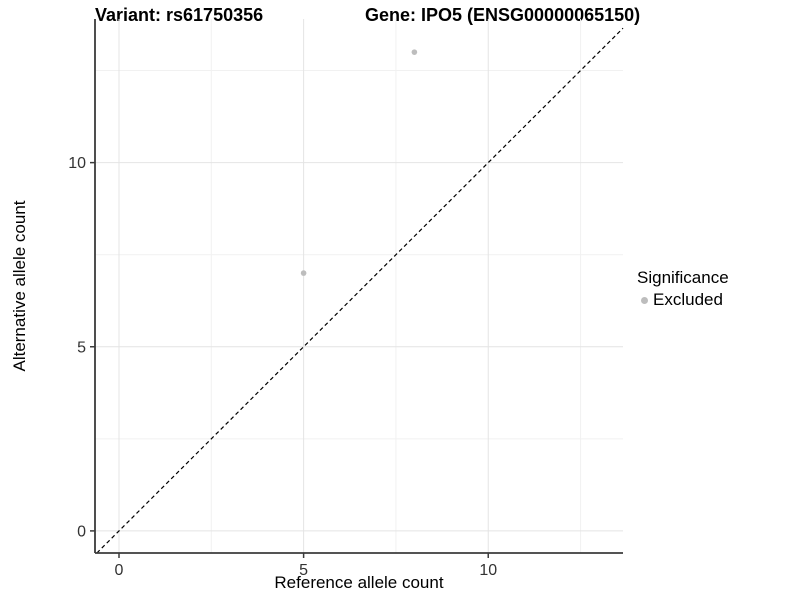 The width and height of the screenshot is (800, 600). What do you see at coordinates (688, 299) in the screenshot?
I see `legend-item-label: Excluded` at bounding box center [688, 299].